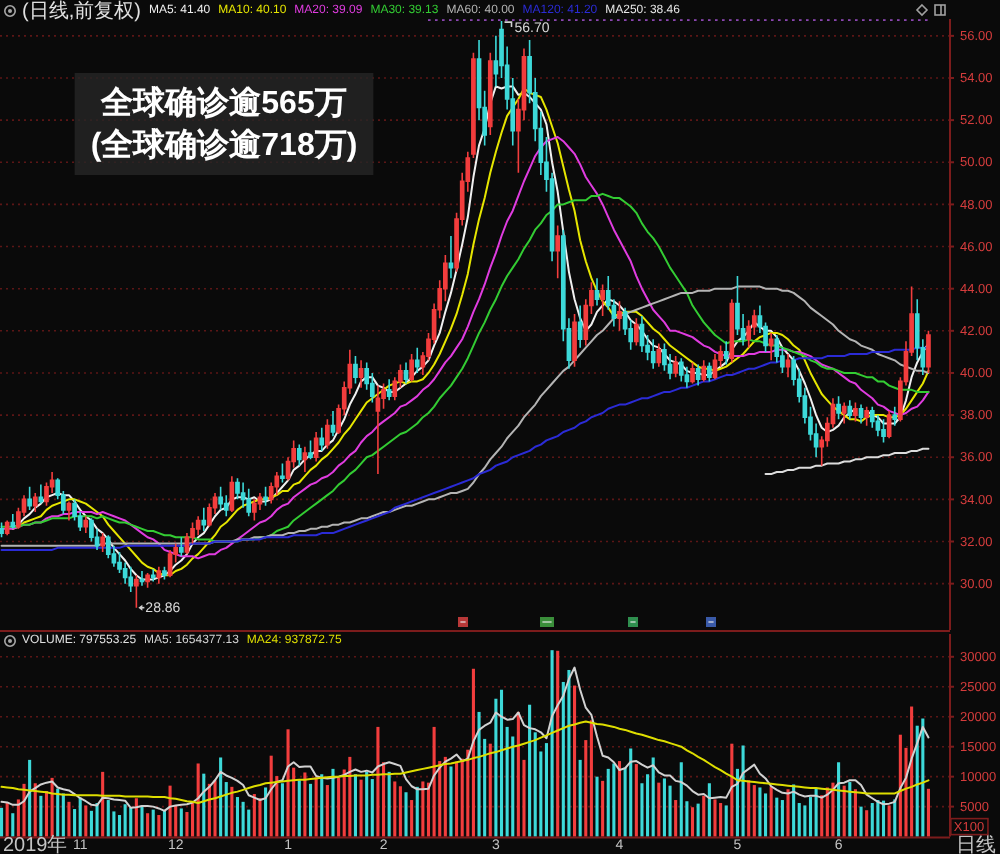 The height and width of the screenshot is (854, 1000). Describe the element at coordinates (976, 842) in the screenshot. I see `x-axis-title: 日线` at that location.